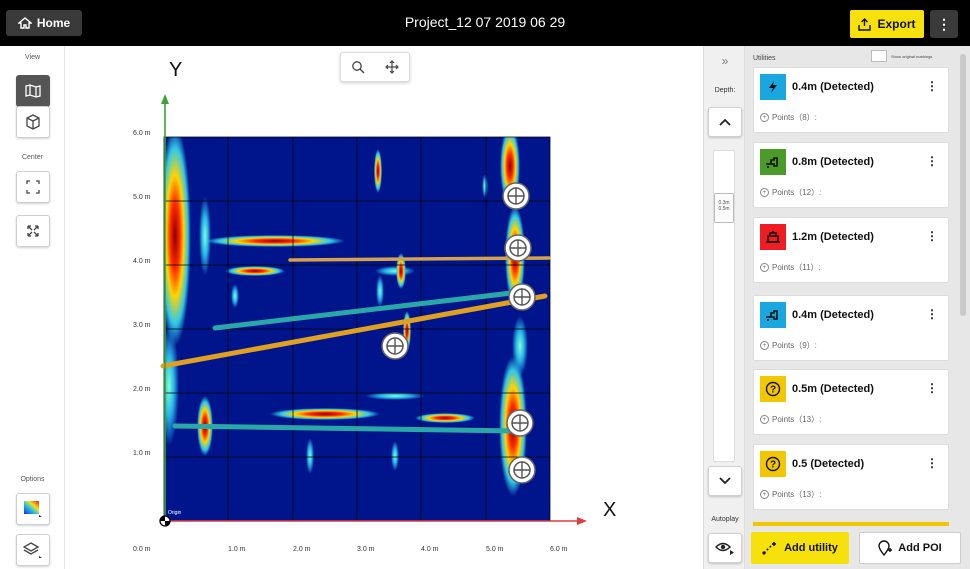 Image resolution: width=970 pixels, height=569 pixels. I want to click on utilities-scrollbar, so click(963, 286).